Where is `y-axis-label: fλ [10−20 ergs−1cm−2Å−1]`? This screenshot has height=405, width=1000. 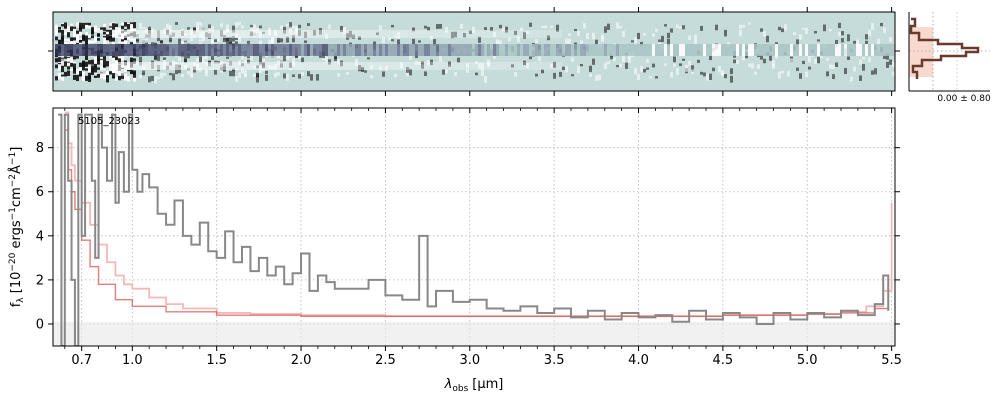 y-axis-label: fλ [10−20 ergs−1cm−2Å−1] is located at coordinates (17, 227).